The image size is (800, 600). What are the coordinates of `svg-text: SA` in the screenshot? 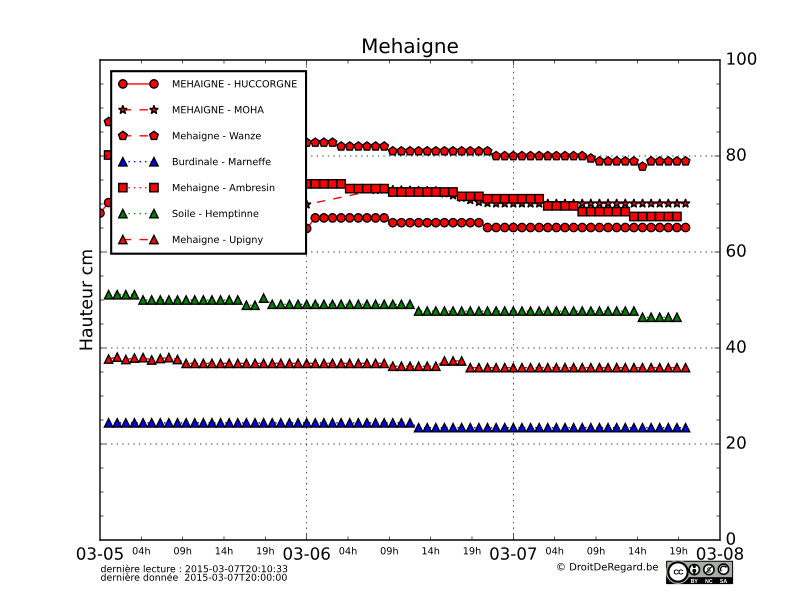 It's located at (723, 582).